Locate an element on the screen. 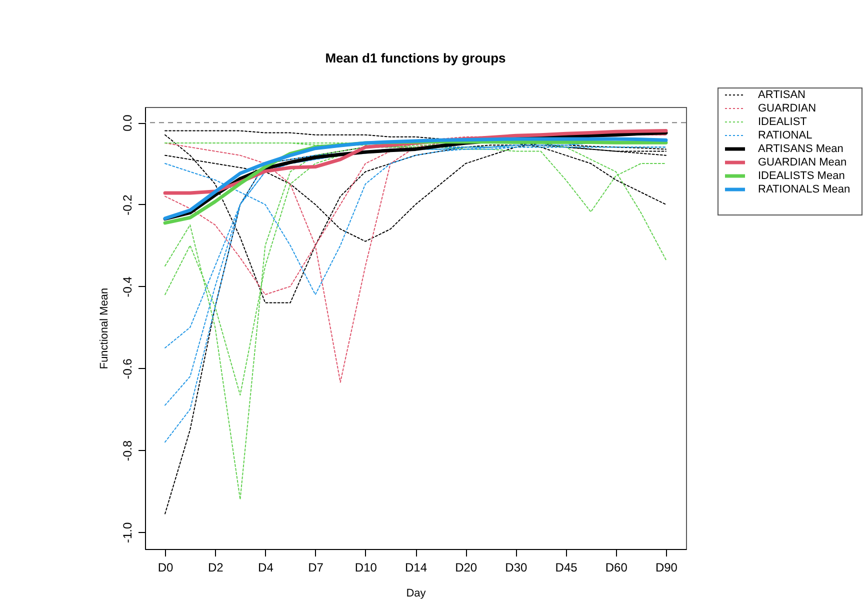 The image size is (868, 610). x-tick-label: D45 is located at coordinates (566, 567).